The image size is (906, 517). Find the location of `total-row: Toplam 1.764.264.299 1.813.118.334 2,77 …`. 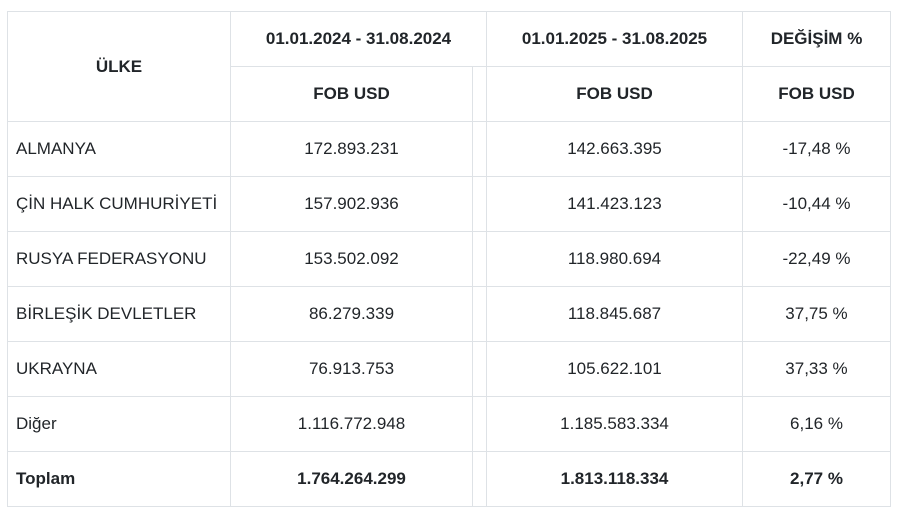

total-row: Toplam 1.764.264.299 1.813.118.334 2,77 … is located at coordinates (449, 479).